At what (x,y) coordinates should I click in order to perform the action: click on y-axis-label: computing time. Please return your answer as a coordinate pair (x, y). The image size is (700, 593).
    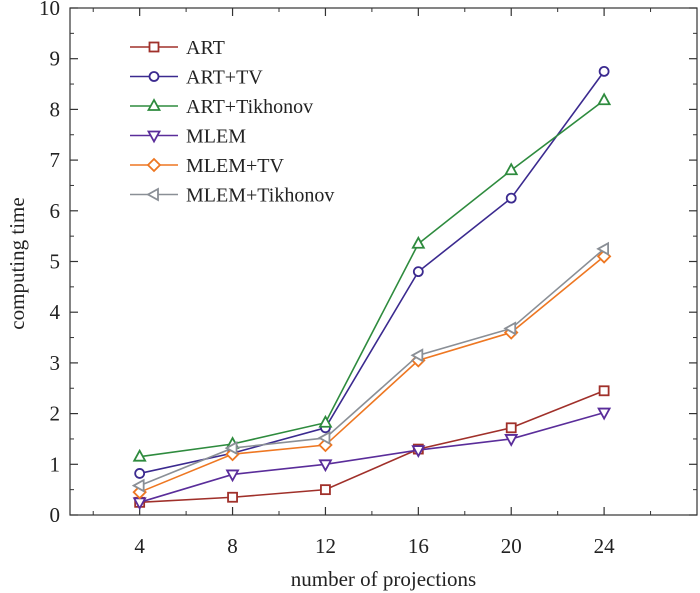
    Looking at the image, I should click on (17, 263).